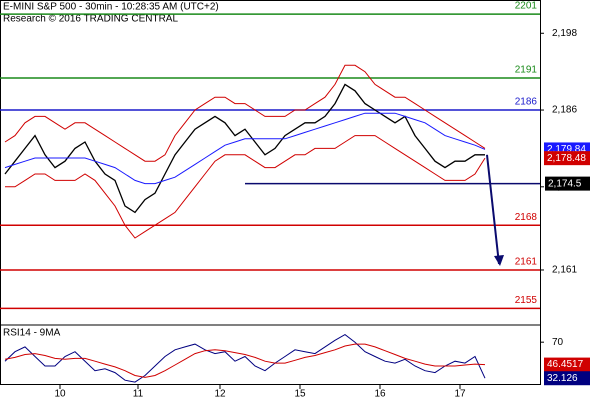  What do you see at coordinates (245, 148) in the screenshot?
I see `series-line` at bounding box center [245, 148].